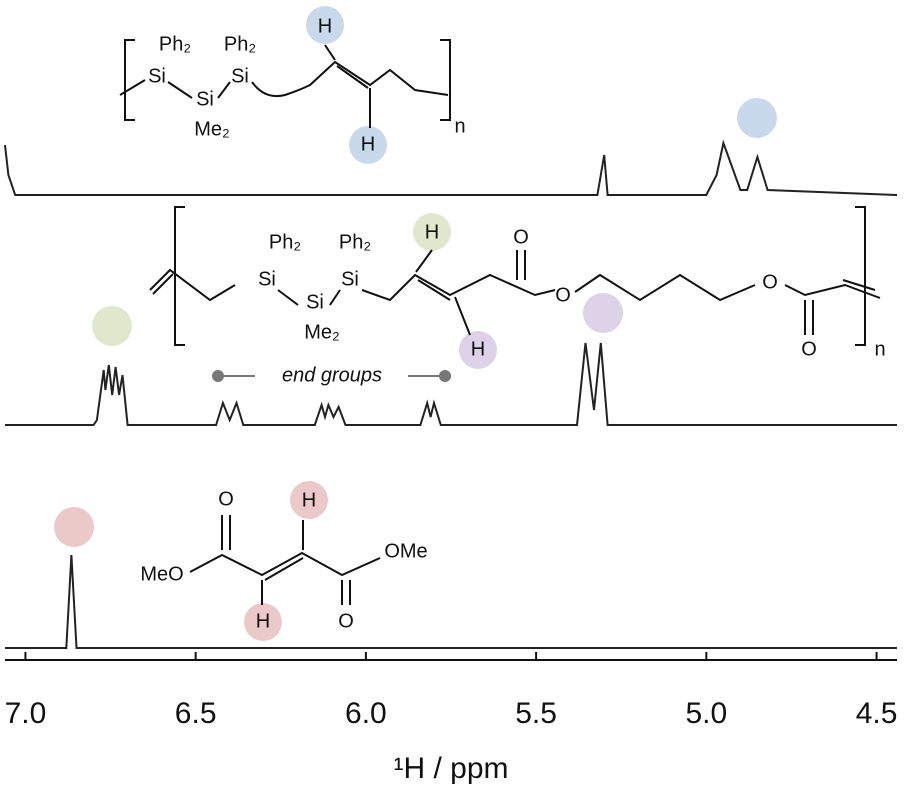  Describe the element at coordinates (26, 713) in the screenshot. I see `x-tick-label: 7.0` at that location.